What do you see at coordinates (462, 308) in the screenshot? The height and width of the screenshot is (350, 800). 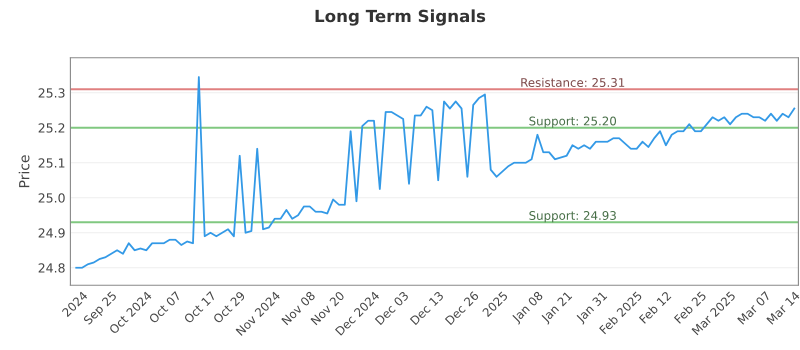 I see `x-tick-label: Dec 26` at bounding box center [462, 308].